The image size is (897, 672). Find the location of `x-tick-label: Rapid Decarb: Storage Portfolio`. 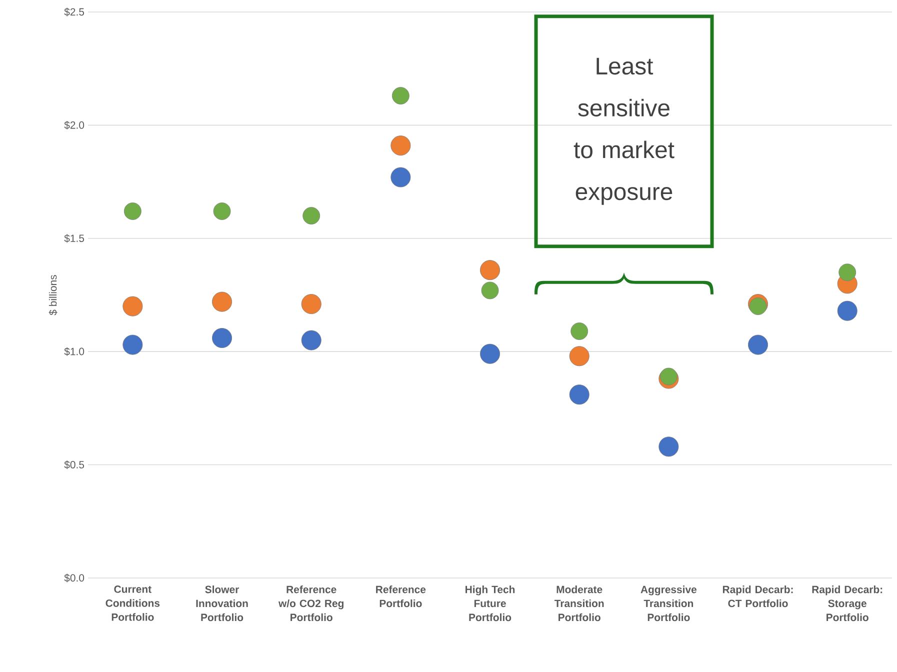

x-tick-label: Rapid Decarb: Storage Portfolio is located at coordinates (847, 604).